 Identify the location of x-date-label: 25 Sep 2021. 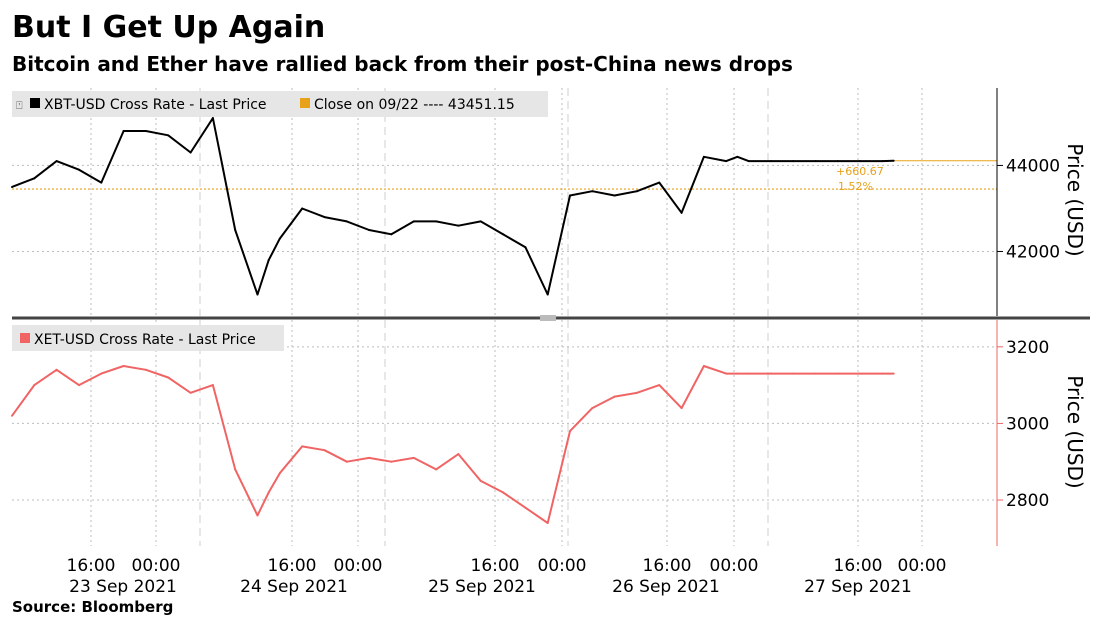
(482, 587).